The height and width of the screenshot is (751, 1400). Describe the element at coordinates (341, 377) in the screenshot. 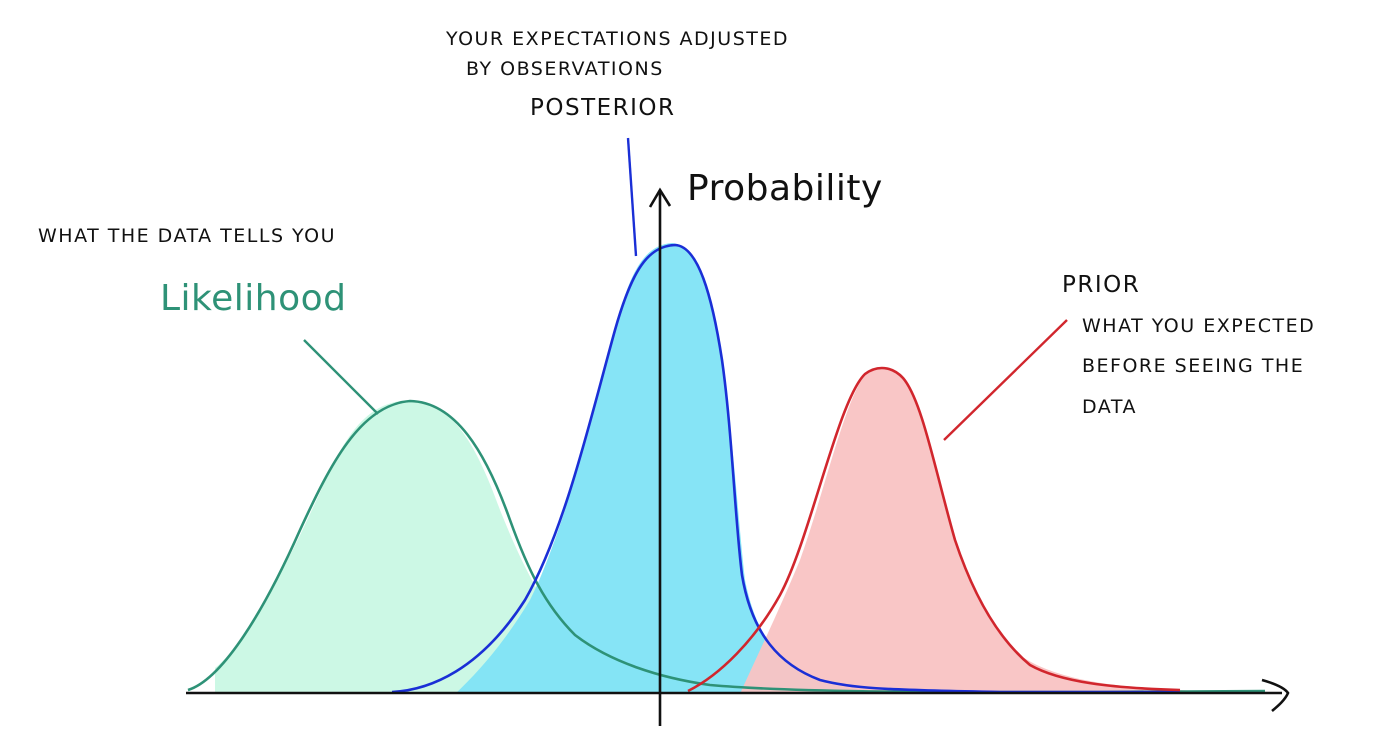

I see `likelihood-leader-line` at that location.